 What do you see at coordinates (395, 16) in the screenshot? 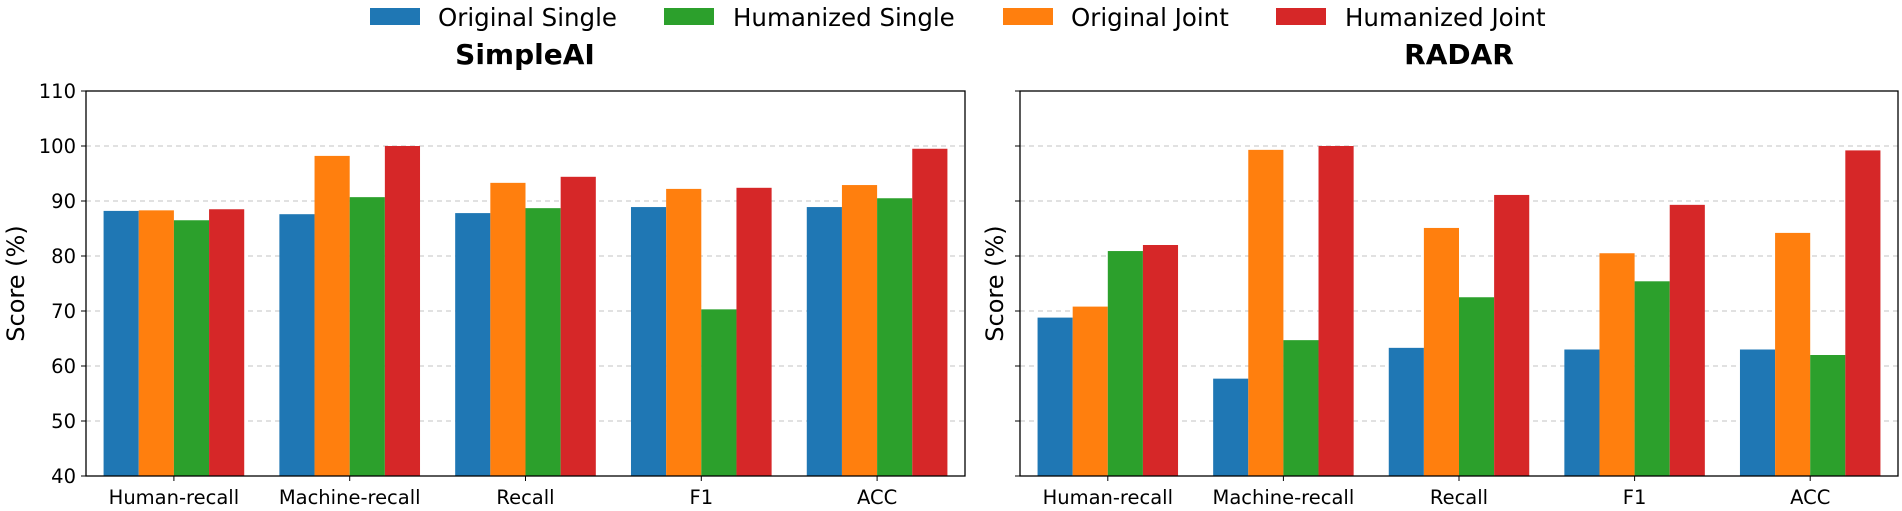
I see `legend-swatch-original-single` at bounding box center [395, 16].